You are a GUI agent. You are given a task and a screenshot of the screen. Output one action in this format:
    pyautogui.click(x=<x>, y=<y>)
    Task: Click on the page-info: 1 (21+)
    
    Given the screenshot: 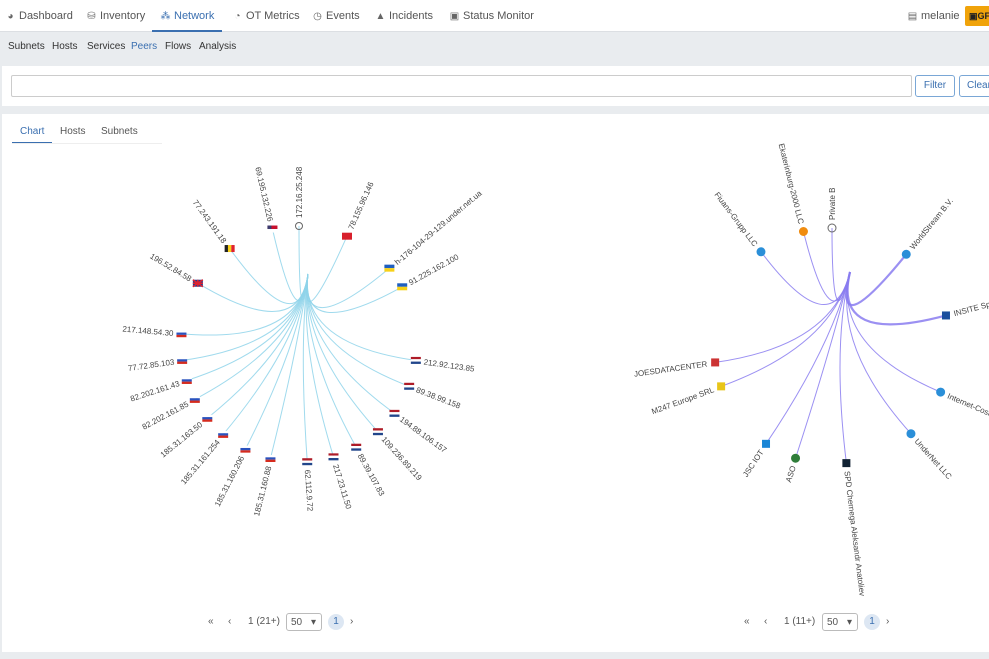 What is the action you would take?
    pyautogui.click(x=264, y=621)
    